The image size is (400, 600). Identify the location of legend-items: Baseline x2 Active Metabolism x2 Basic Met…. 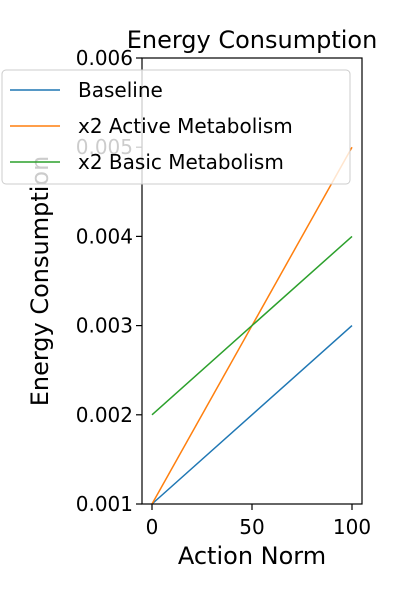
(151, 126).